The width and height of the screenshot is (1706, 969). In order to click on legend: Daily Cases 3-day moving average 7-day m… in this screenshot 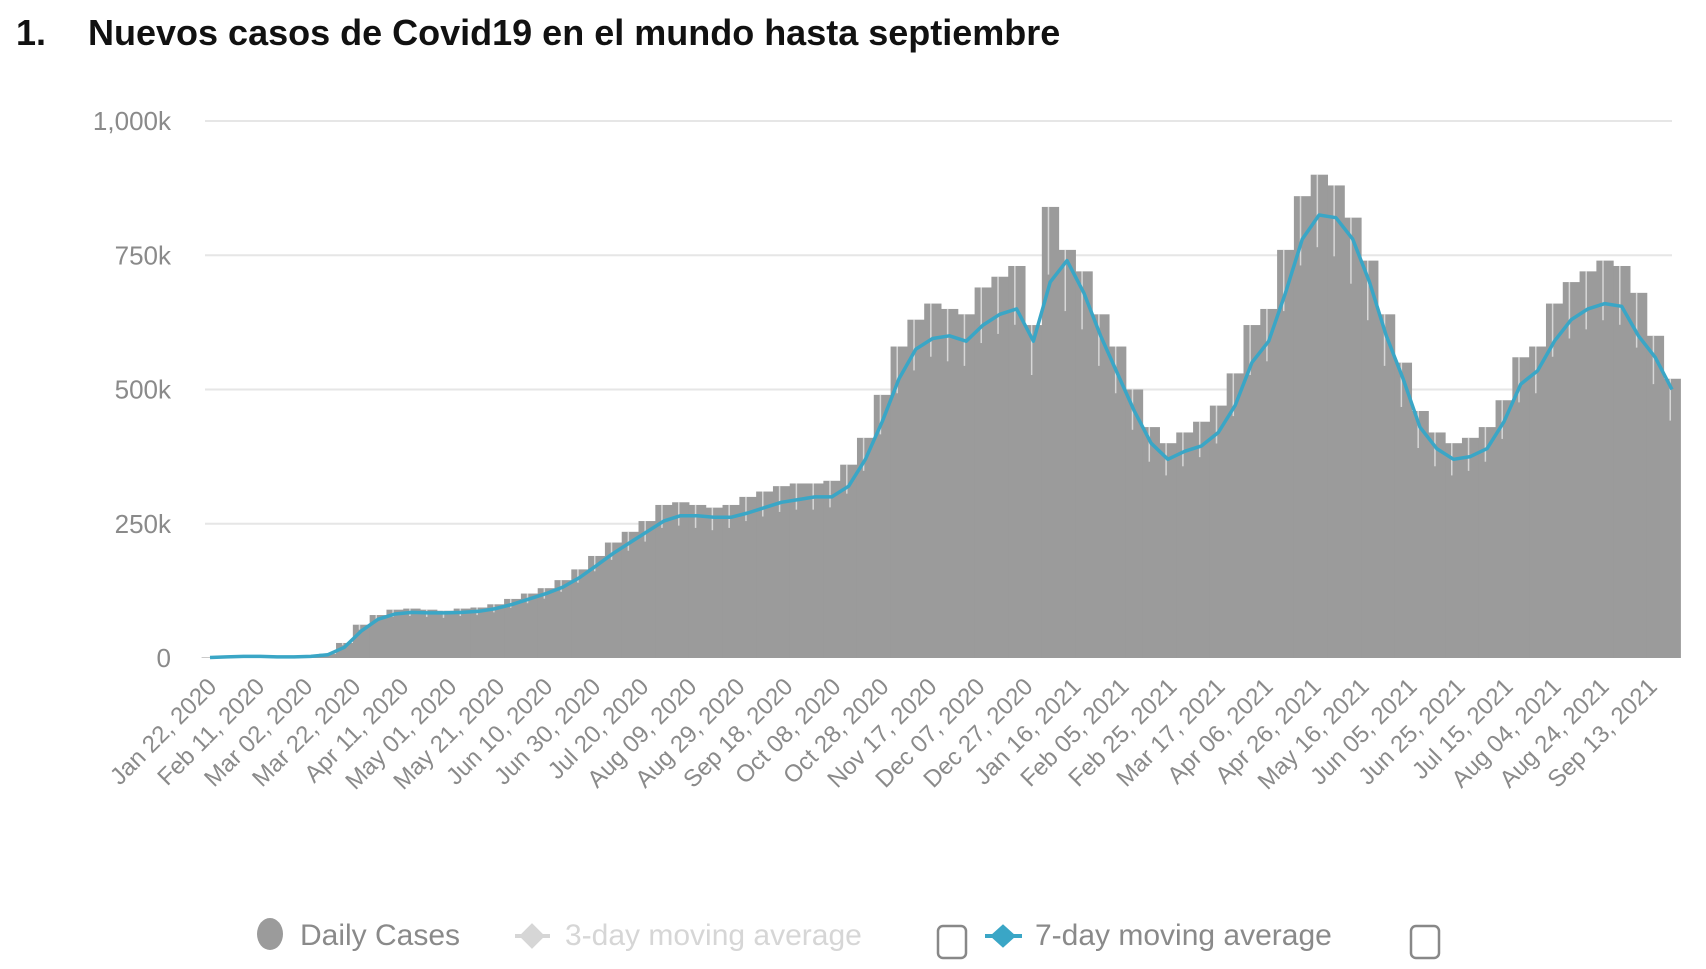, I will do `click(849, 939)`.